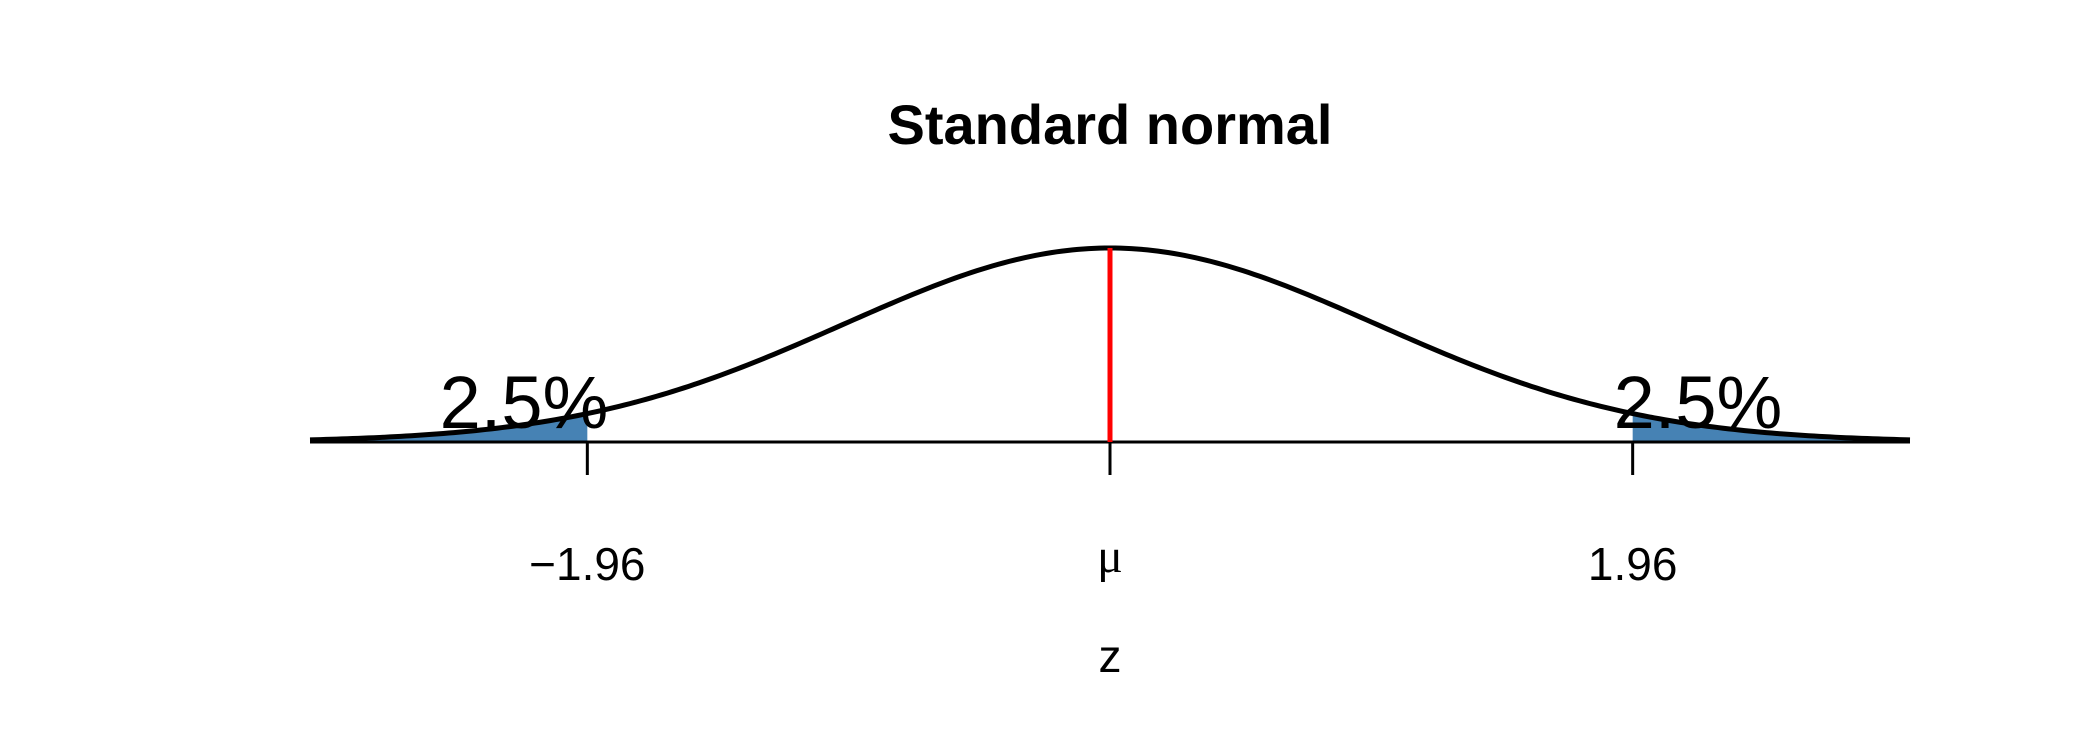  I want to click on x-tick-label: 1.96, so click(1633, 564).